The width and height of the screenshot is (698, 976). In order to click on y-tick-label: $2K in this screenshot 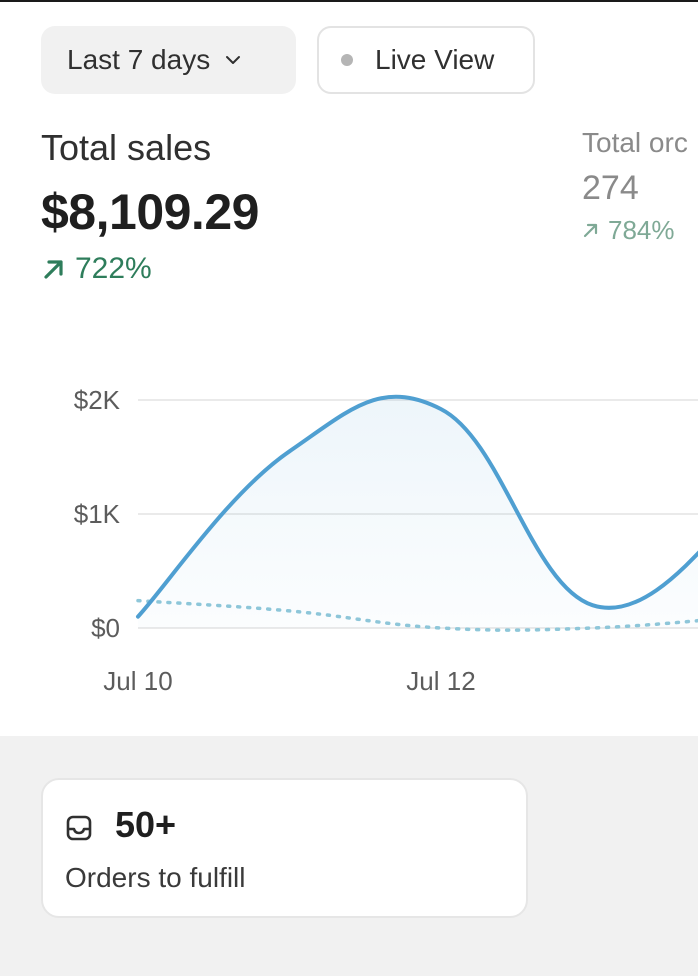, I will do `click(97, 400)`.